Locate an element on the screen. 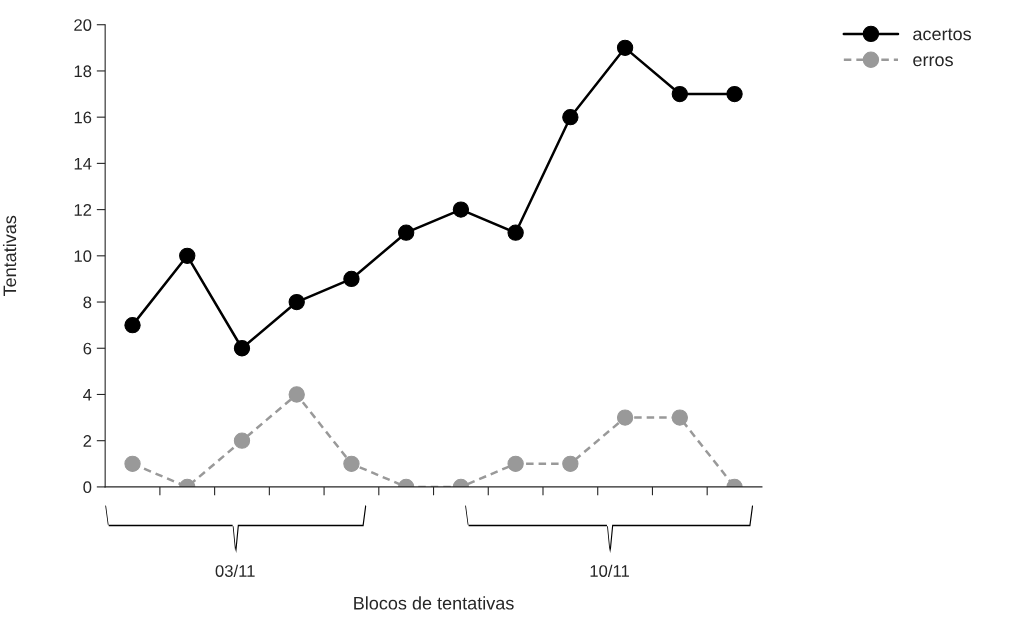 The width and height of the screenshot is (1031, 634). y-tick-label: 12 is located at coordinates (83, 210).